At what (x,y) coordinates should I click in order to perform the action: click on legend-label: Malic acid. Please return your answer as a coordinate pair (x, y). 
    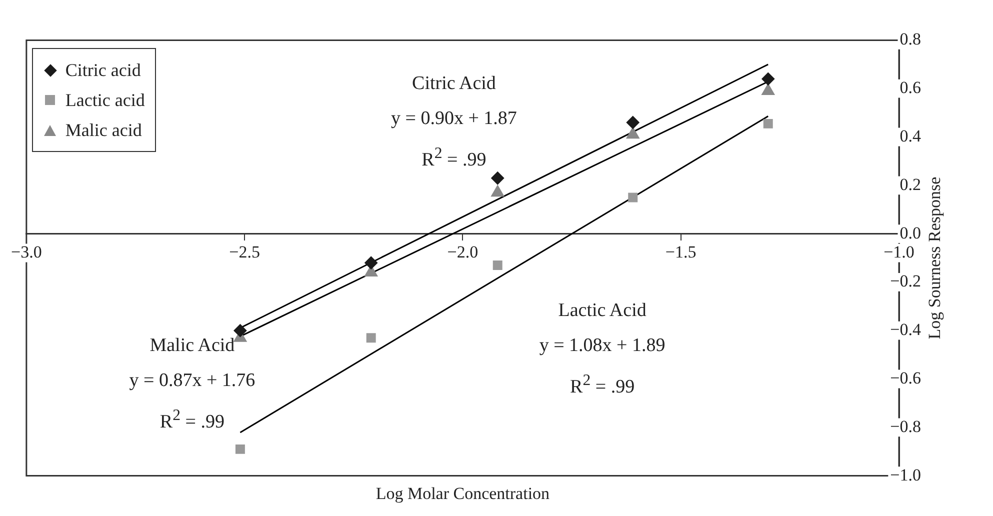
    Looking at the image, I should click on (103, 130).